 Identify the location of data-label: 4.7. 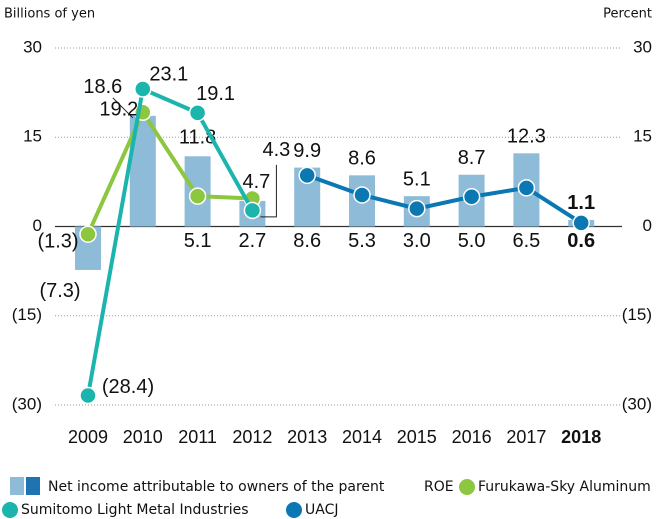
(256, 182).